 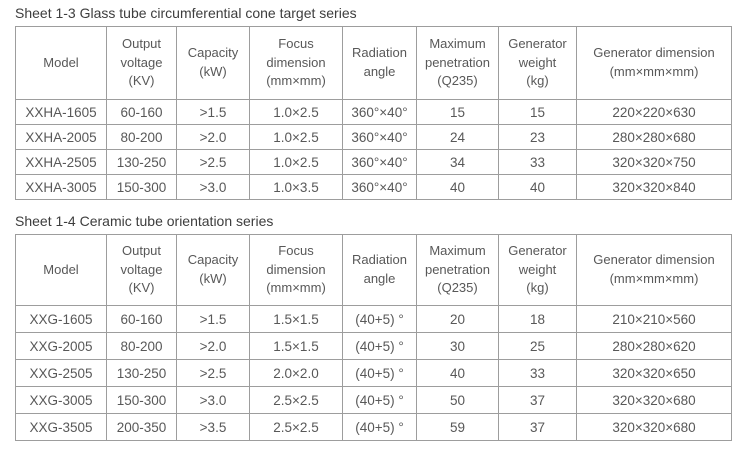 I want to click on cell-generator-dimension: 320×320×840, so click(x=654, y=187).